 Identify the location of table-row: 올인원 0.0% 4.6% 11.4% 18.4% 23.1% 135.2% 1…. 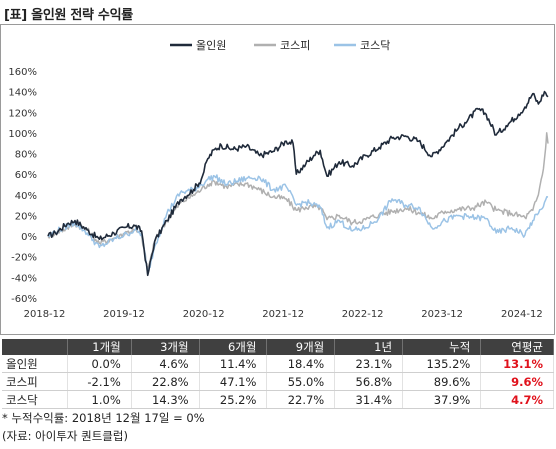
(278, 364).